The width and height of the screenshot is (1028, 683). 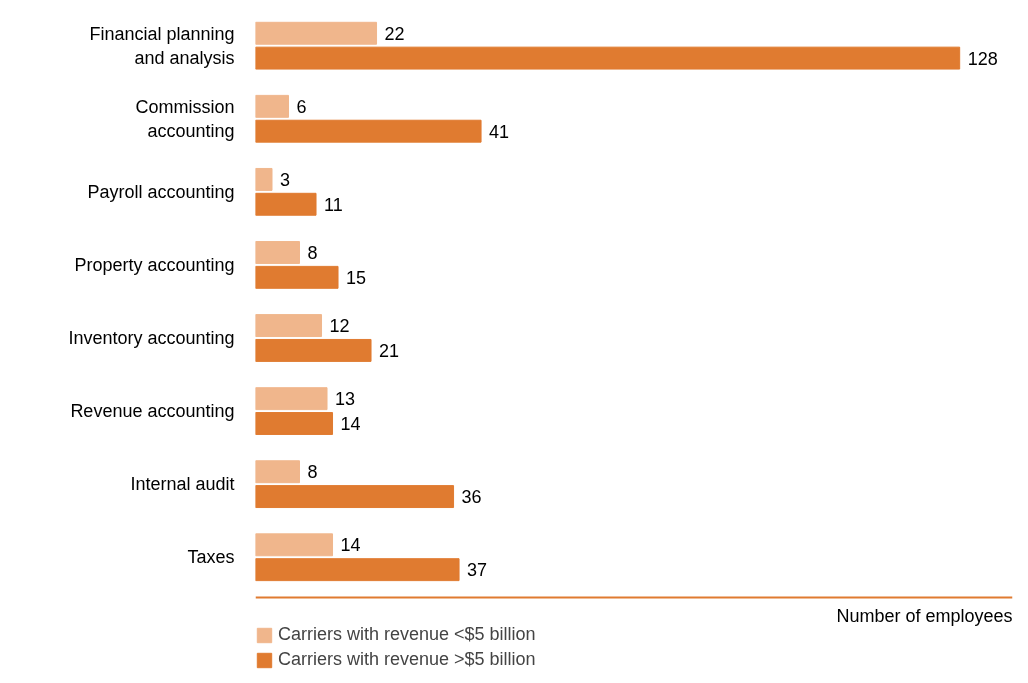 What do you see at coordinates (471, 497) in the screenshot?
I see `data-label: 36` at bounding box center [471, 497].